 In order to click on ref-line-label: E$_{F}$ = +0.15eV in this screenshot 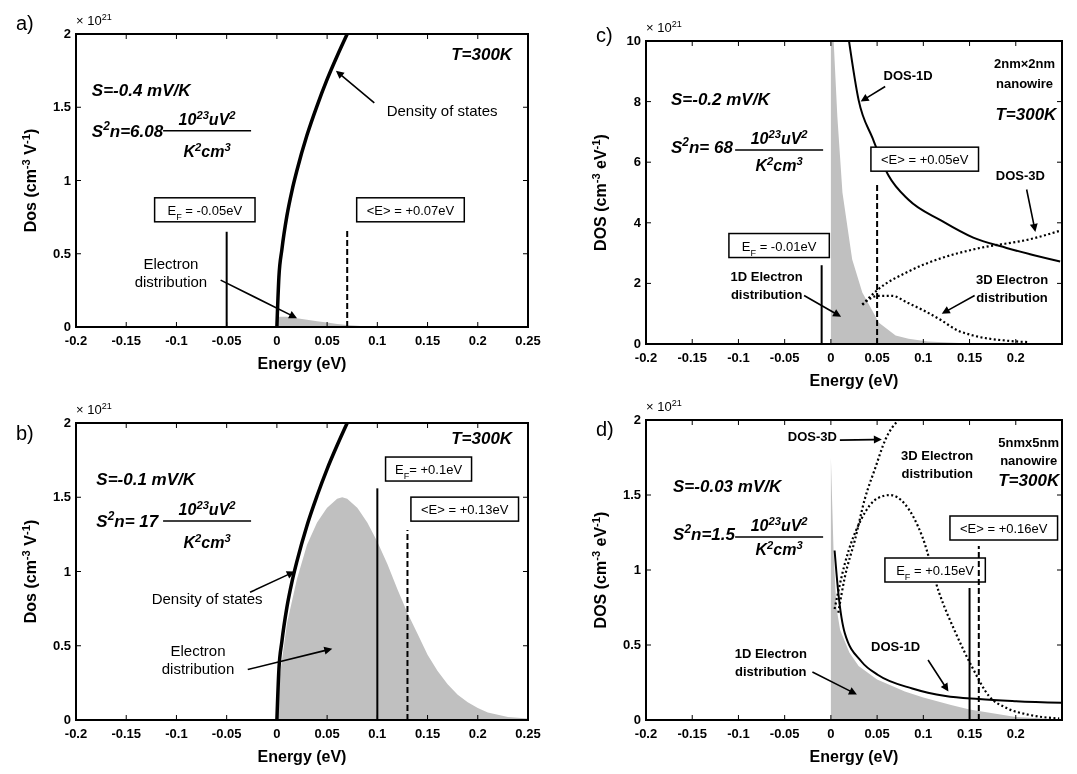, I will do `click(935, 572)`.